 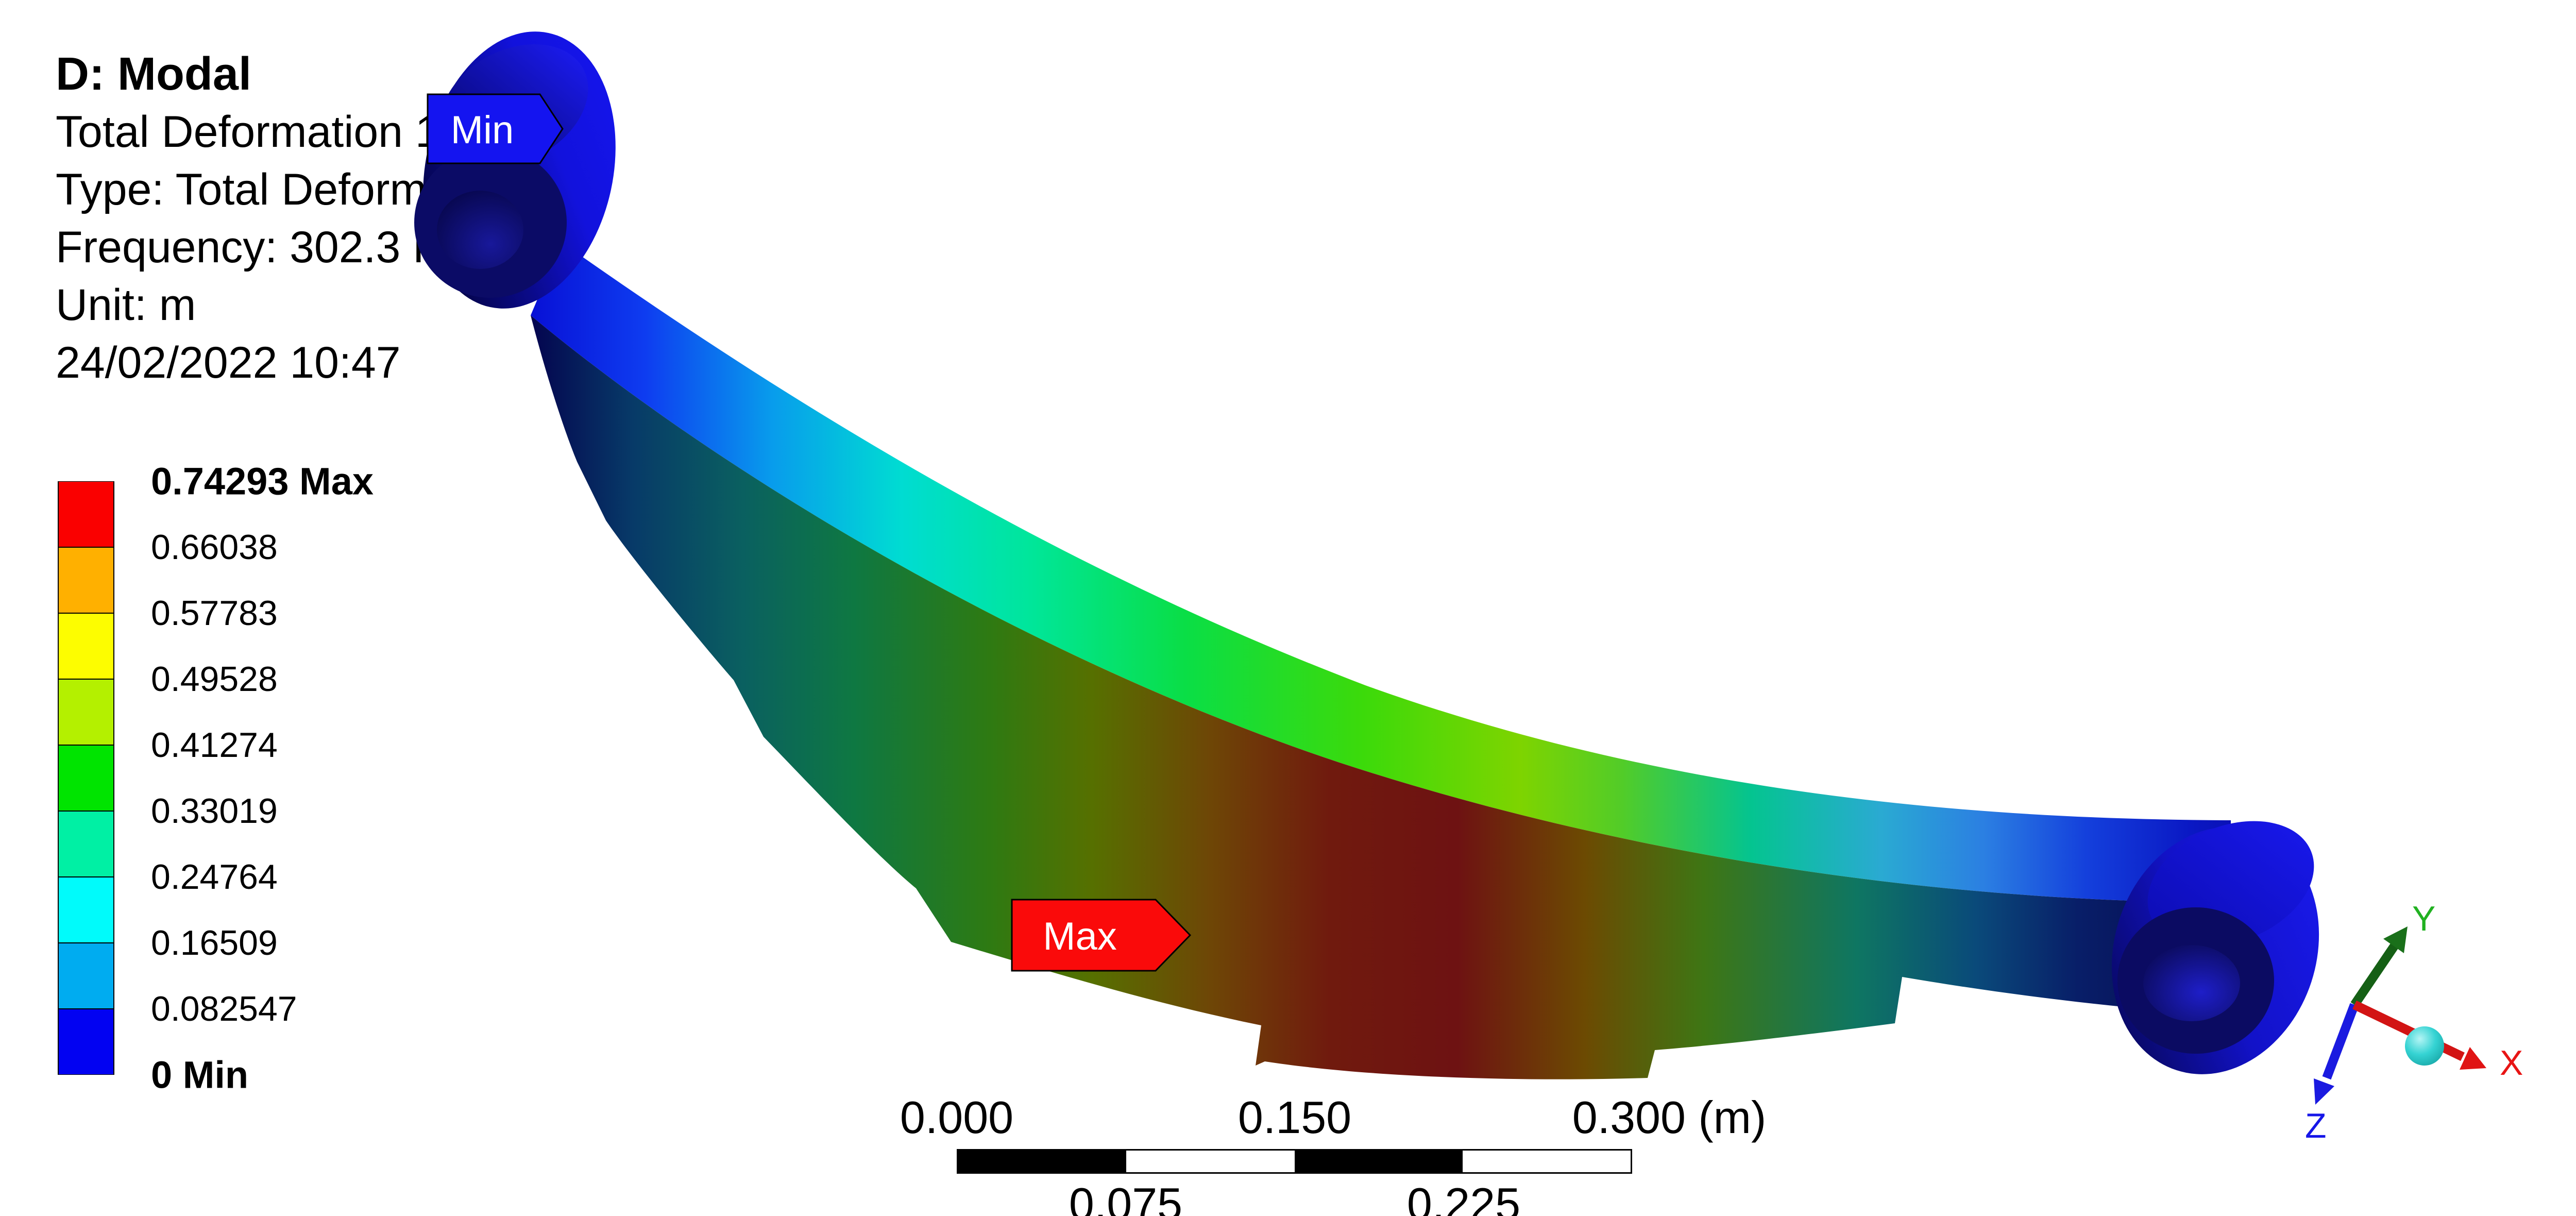 I want to click on result-timestamp: 24/02/2022 10:47, so click(x=228, y=362).